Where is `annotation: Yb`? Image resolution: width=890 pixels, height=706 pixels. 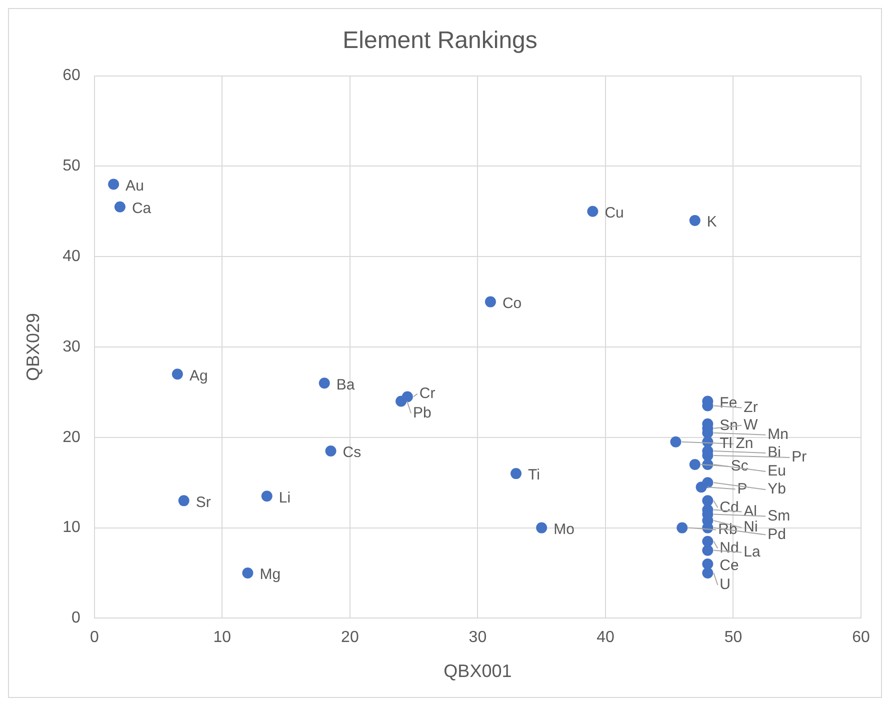 annotation: Yb is located at coordinates (777, 489).